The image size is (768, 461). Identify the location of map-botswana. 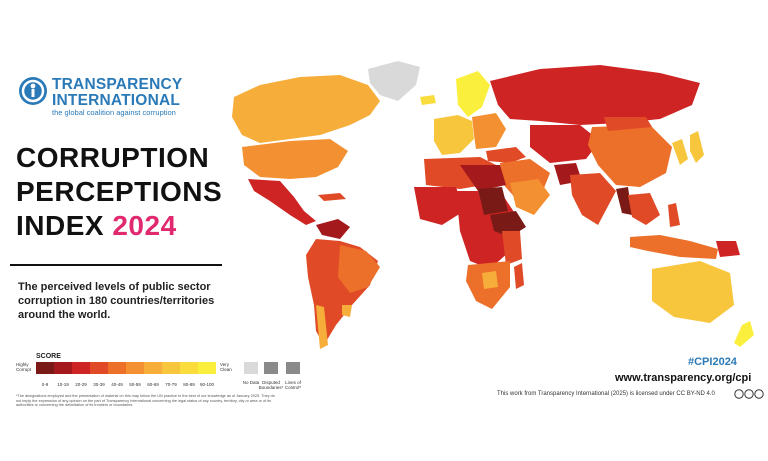
(490, 280).